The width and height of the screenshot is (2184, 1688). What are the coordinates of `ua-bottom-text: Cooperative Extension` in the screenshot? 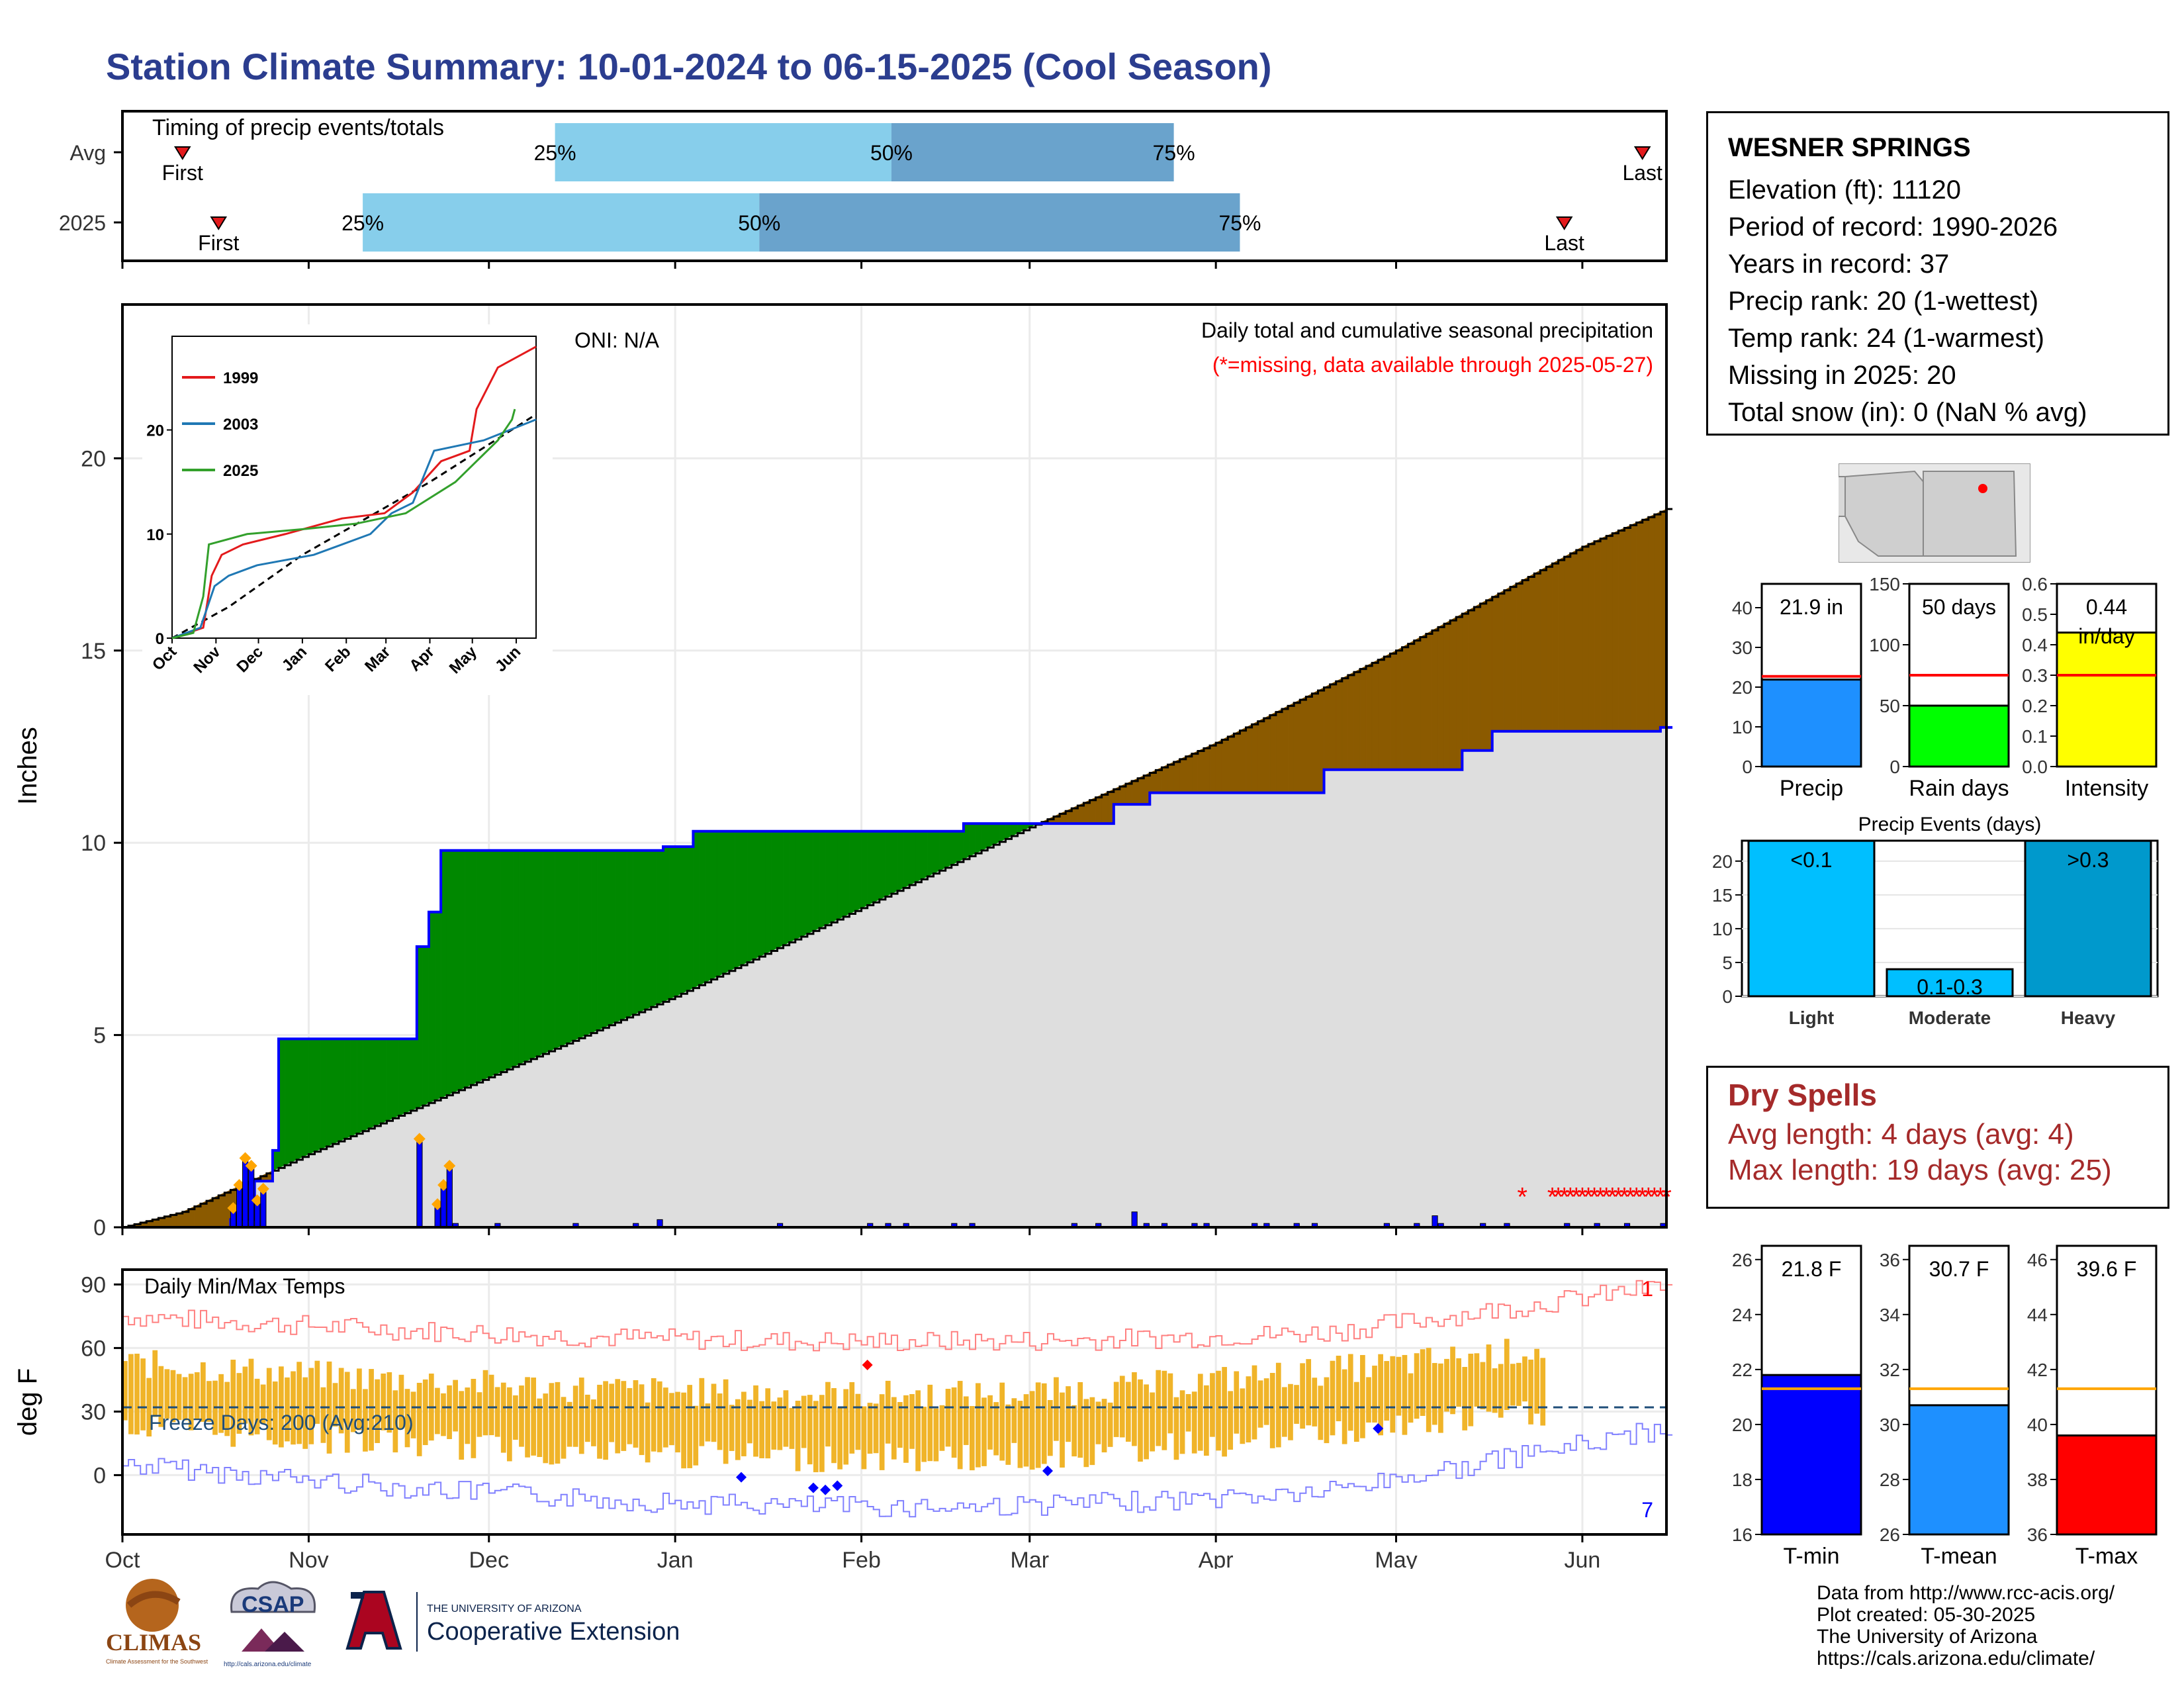 It's located at (553, 1632).